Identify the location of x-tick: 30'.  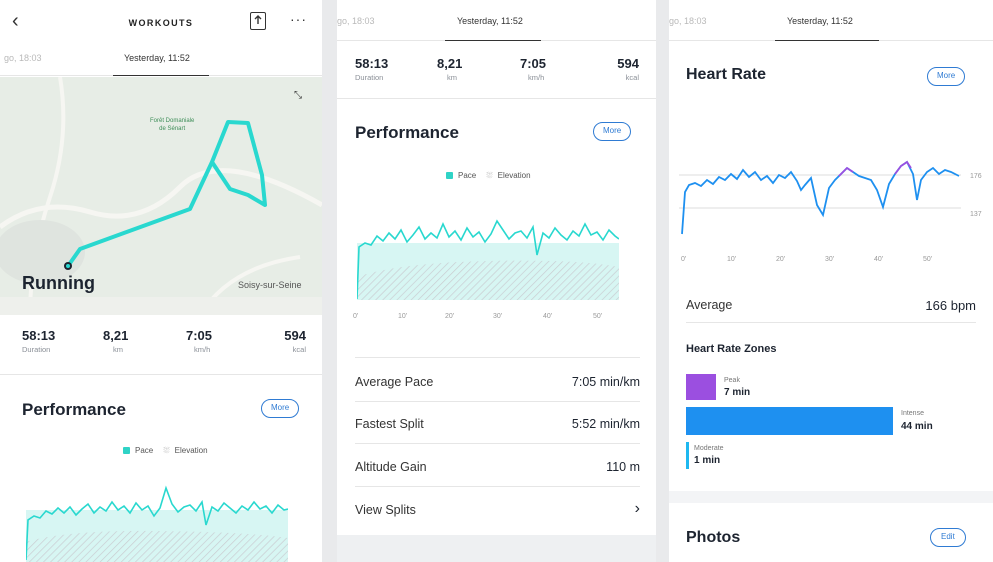
(830, 259).